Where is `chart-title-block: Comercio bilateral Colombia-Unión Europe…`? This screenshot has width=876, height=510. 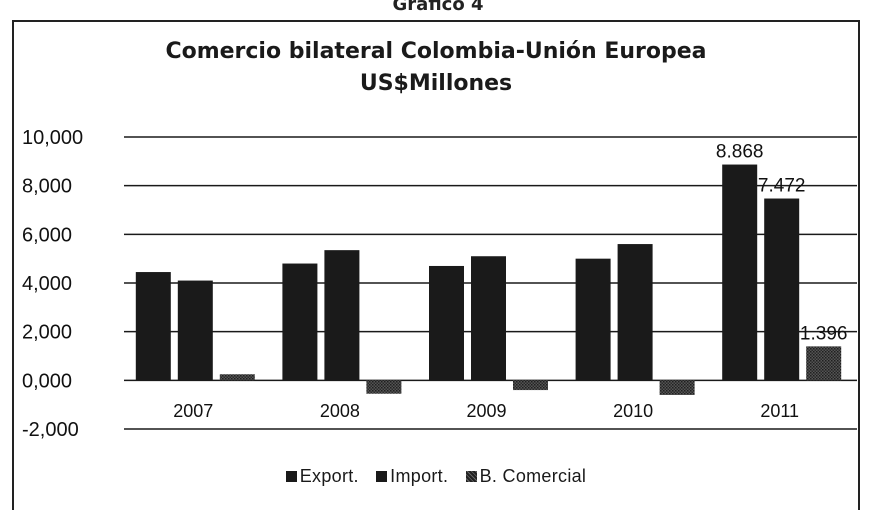
chart-title-block: Comercio bilateral Colombia-Unión Europe… is located at coordinates (436, 68).